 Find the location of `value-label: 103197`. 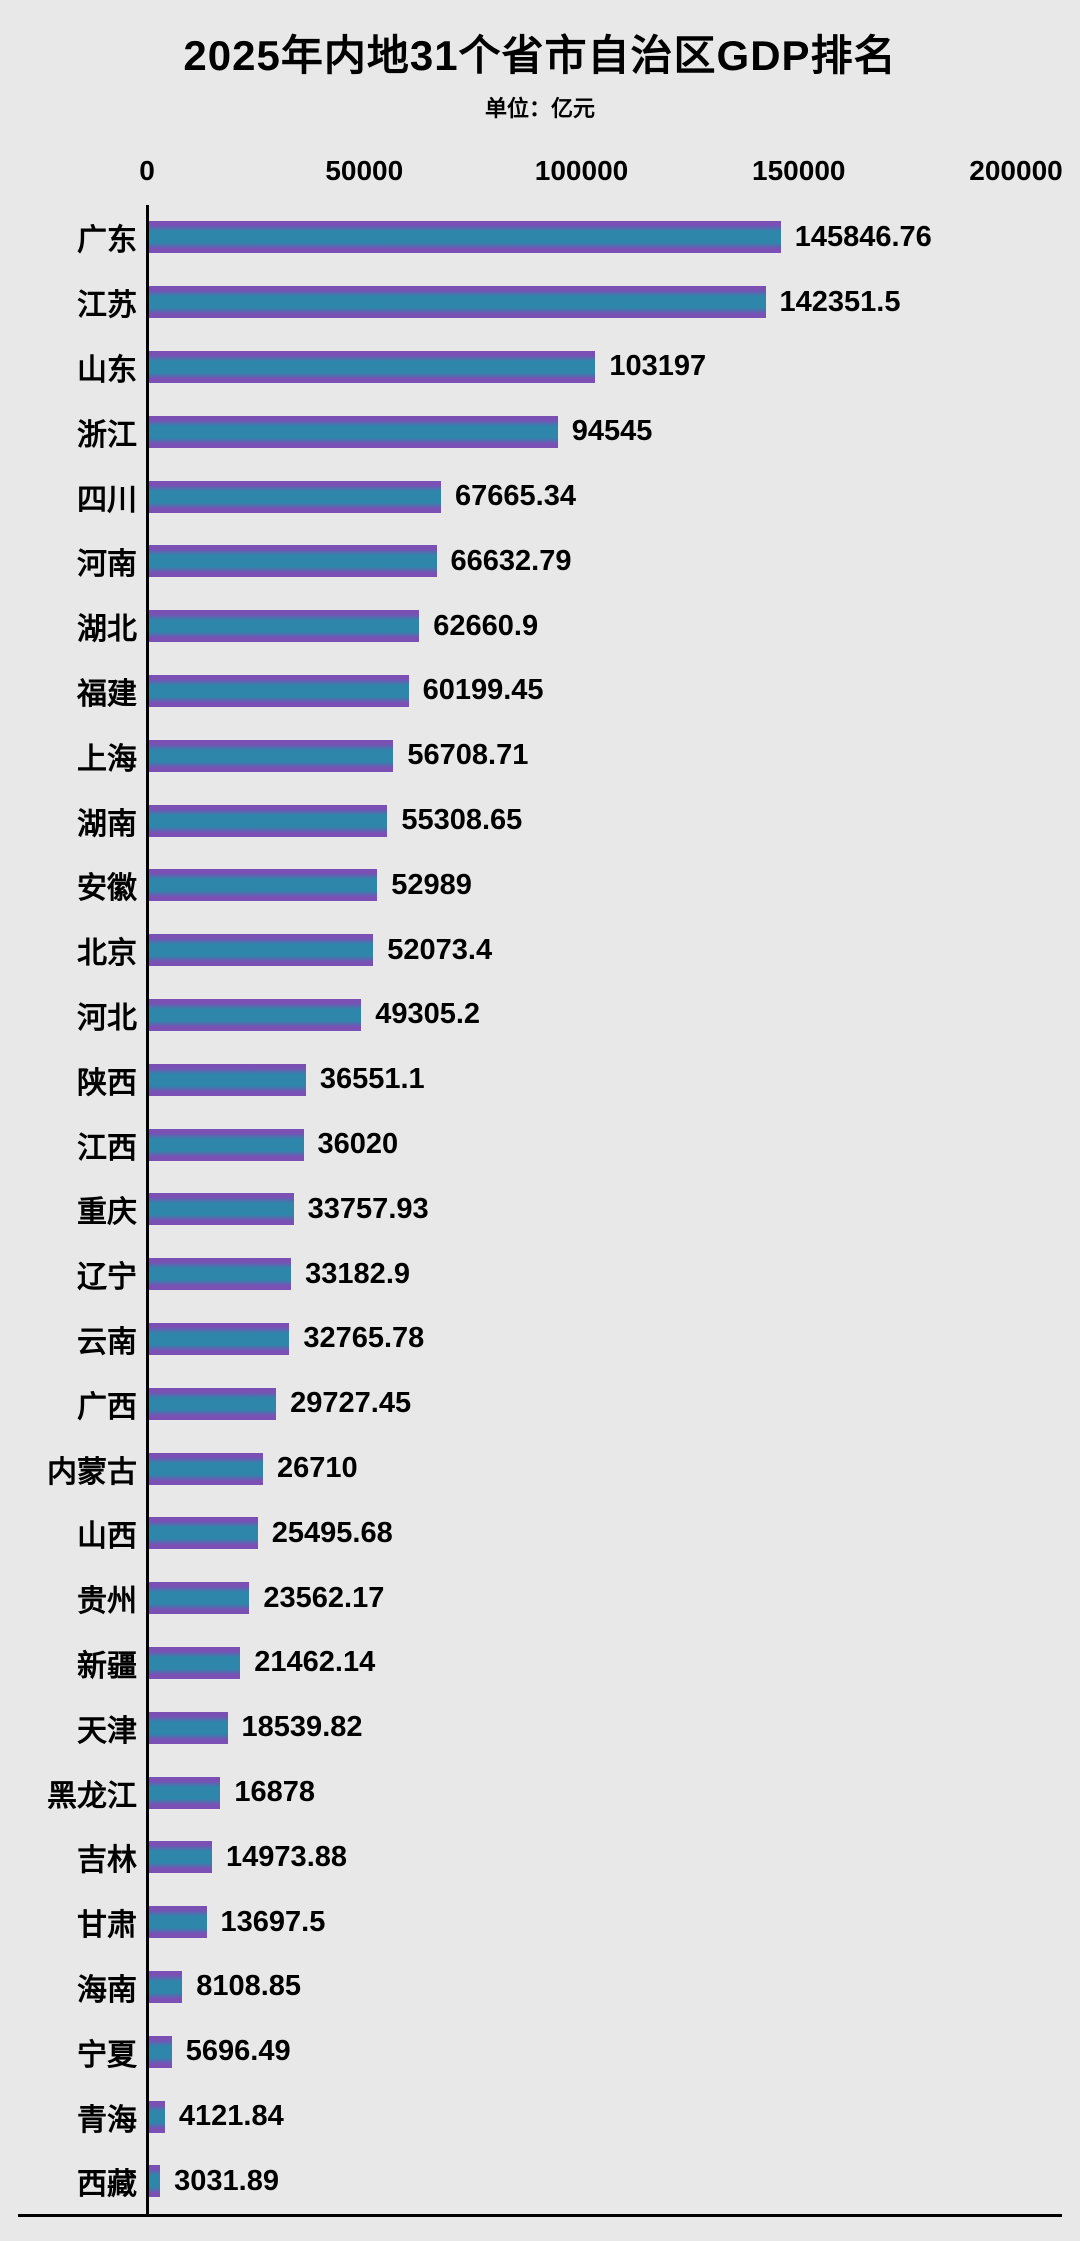

value-label: 103197 is located at coordinates (658, 366).